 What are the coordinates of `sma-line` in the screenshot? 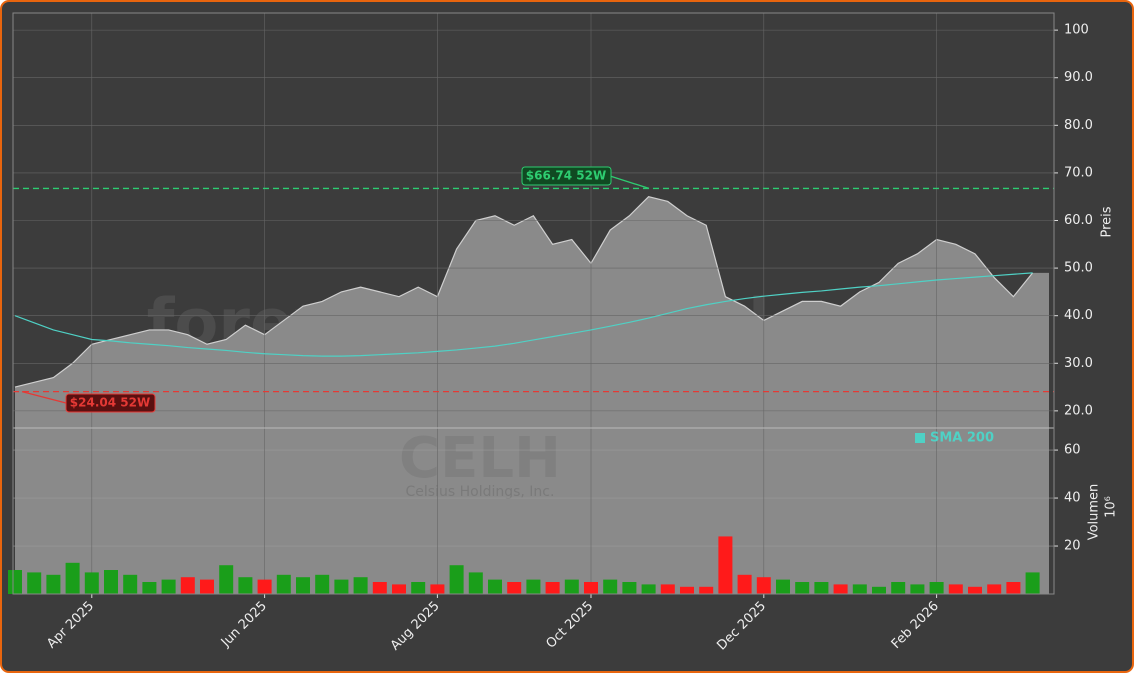 It's located at (523, 314).